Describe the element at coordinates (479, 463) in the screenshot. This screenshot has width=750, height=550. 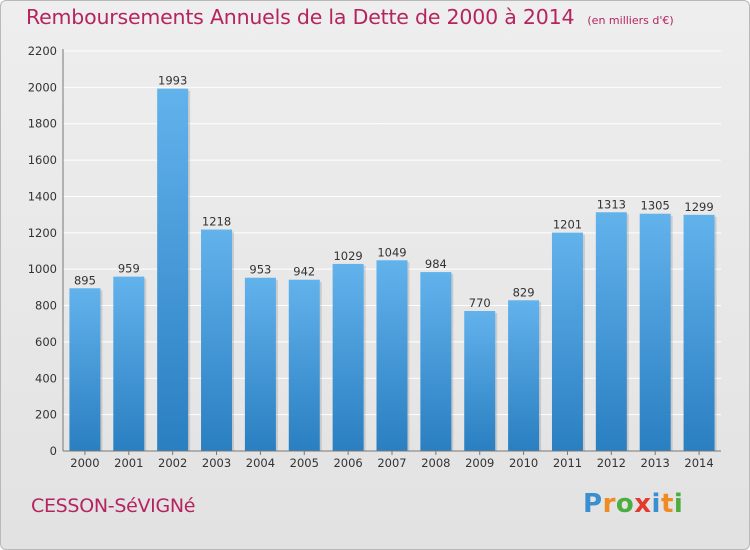
I see `x-tick-label: 2009` at that location.